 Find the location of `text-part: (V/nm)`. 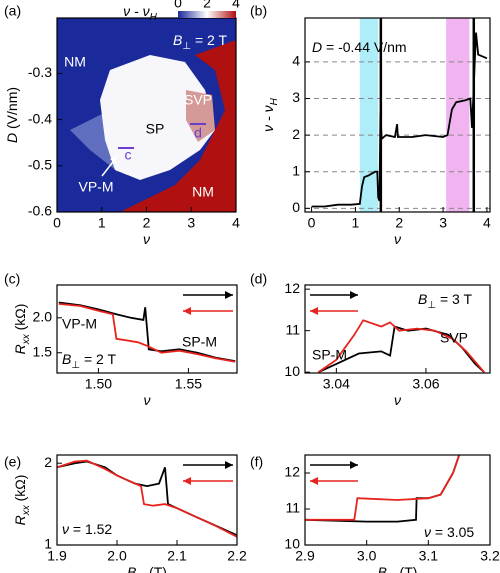

text-part: (V/nm) is located at coordinates (12, 110).